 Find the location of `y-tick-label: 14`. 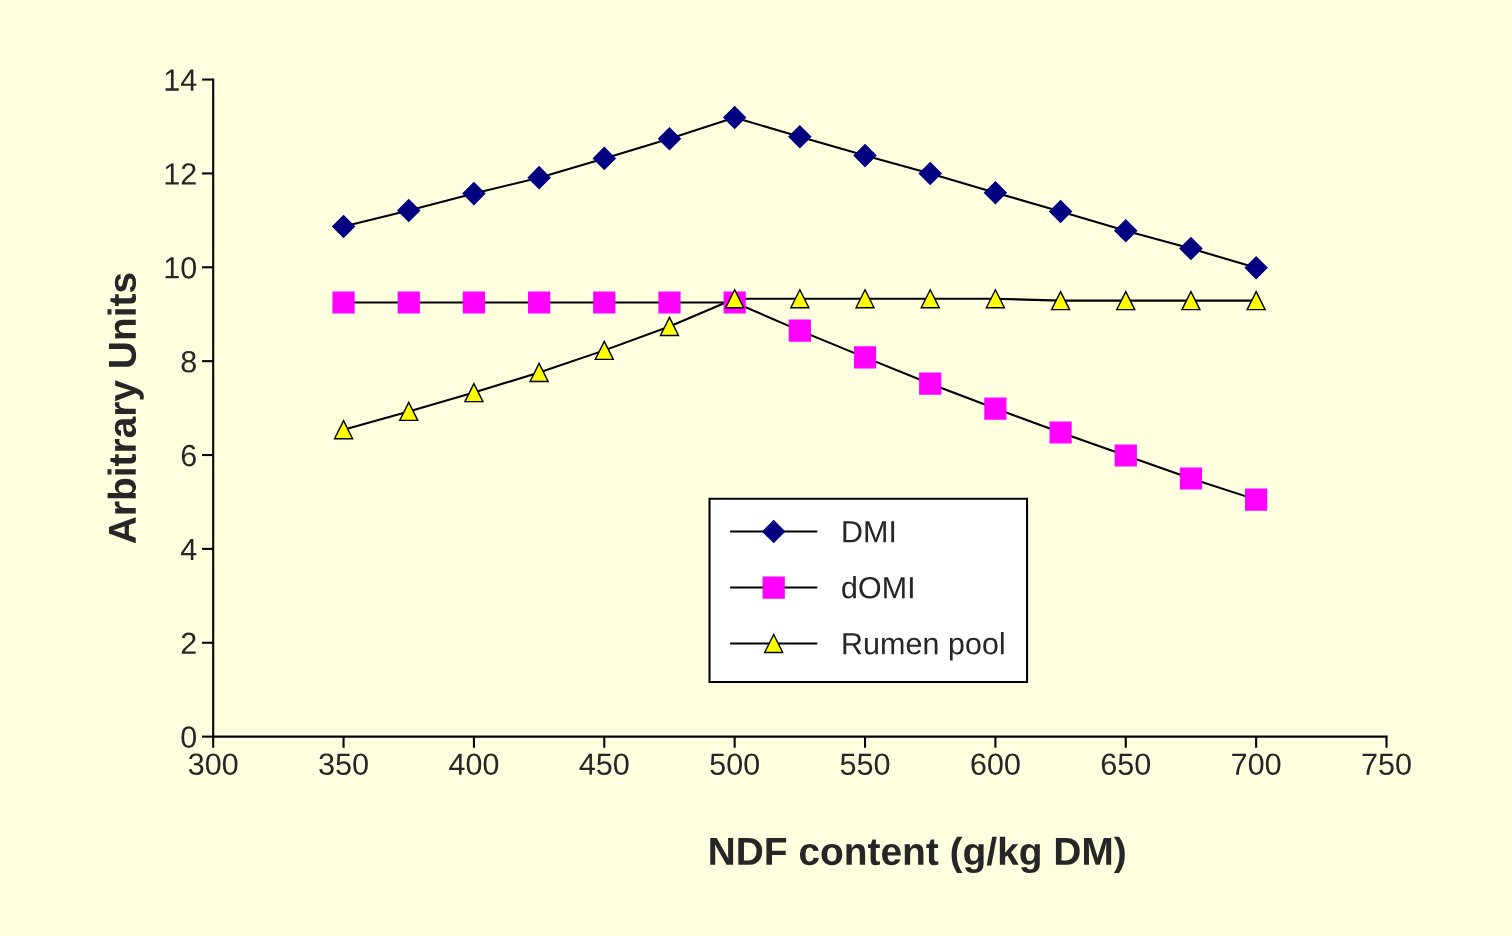

y-tick-label: 14 is located at coordinates (181, 80).